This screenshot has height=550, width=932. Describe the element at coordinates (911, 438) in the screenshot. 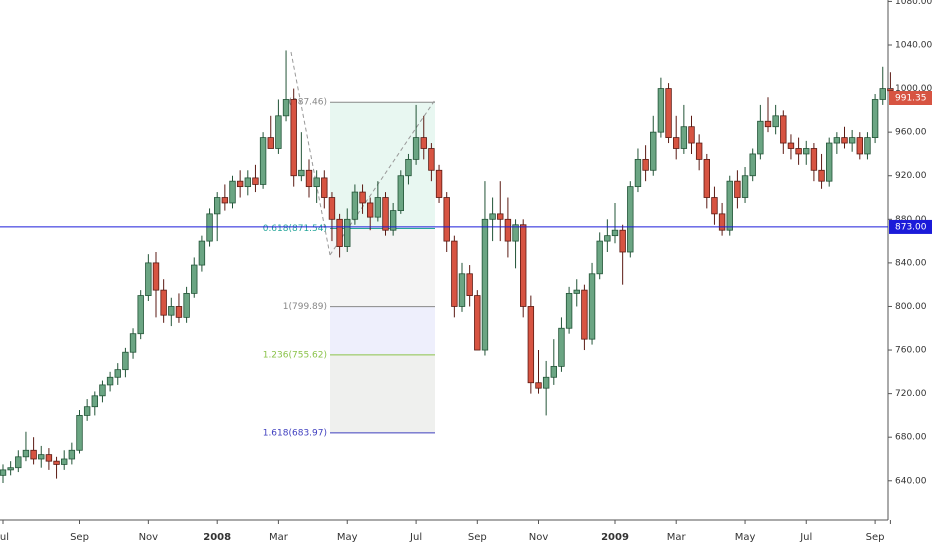

I see `y-tick-label: 680.00` at that location.